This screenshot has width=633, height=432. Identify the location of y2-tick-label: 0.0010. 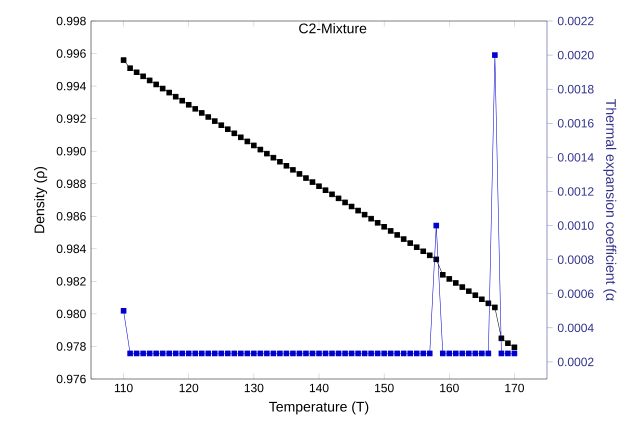
(576, 225).